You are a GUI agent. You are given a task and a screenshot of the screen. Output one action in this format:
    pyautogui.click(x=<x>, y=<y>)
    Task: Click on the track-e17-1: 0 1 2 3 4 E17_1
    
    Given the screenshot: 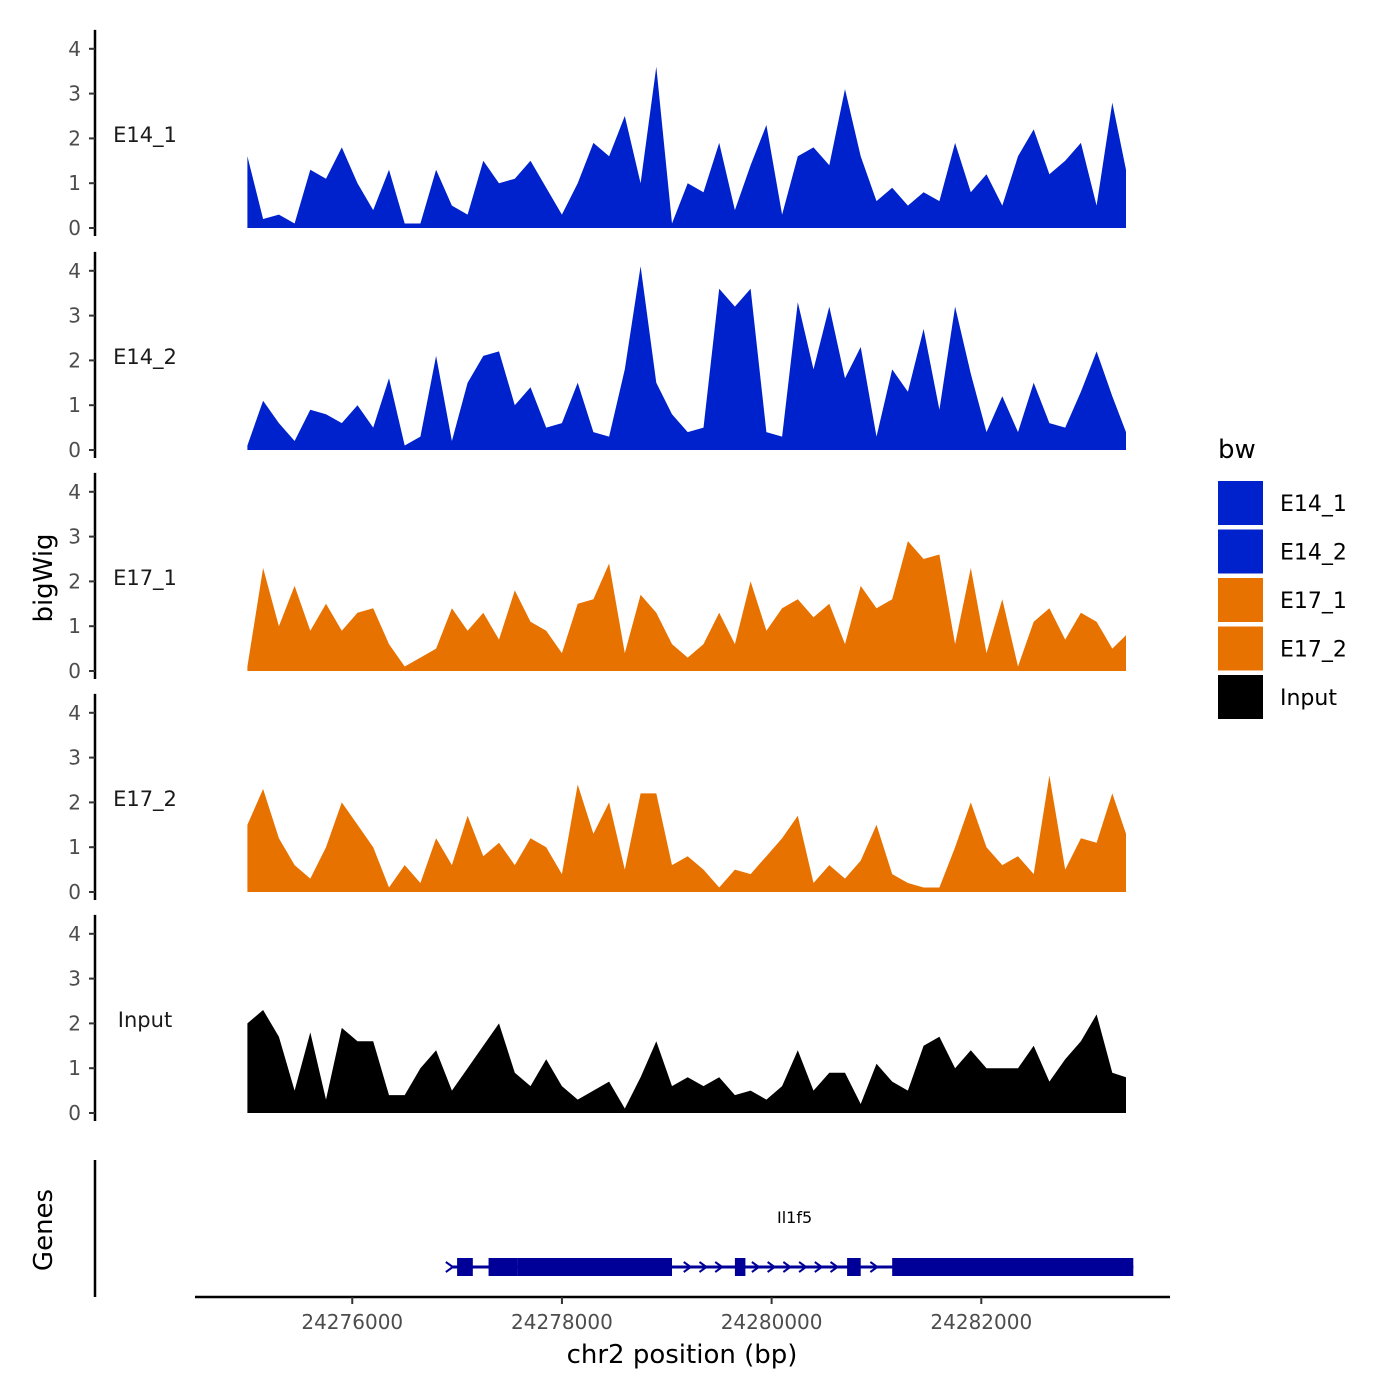 What is the action you would take?
    pyautogui.click(x=597, y=577)
    